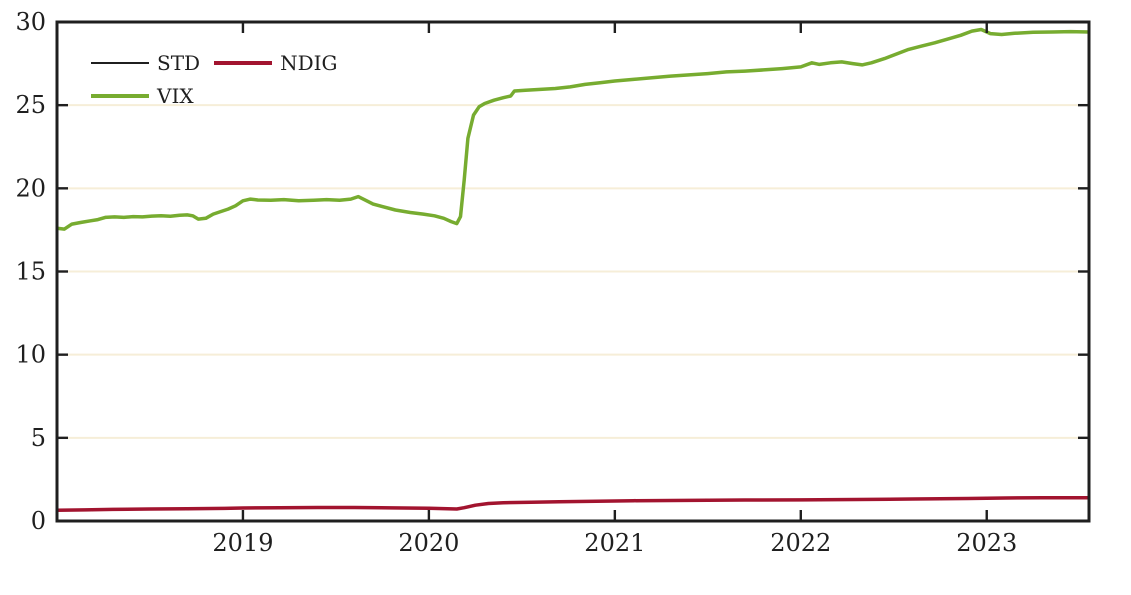  I want to click on legend: STD NDIG VIX, so click(214, 79).